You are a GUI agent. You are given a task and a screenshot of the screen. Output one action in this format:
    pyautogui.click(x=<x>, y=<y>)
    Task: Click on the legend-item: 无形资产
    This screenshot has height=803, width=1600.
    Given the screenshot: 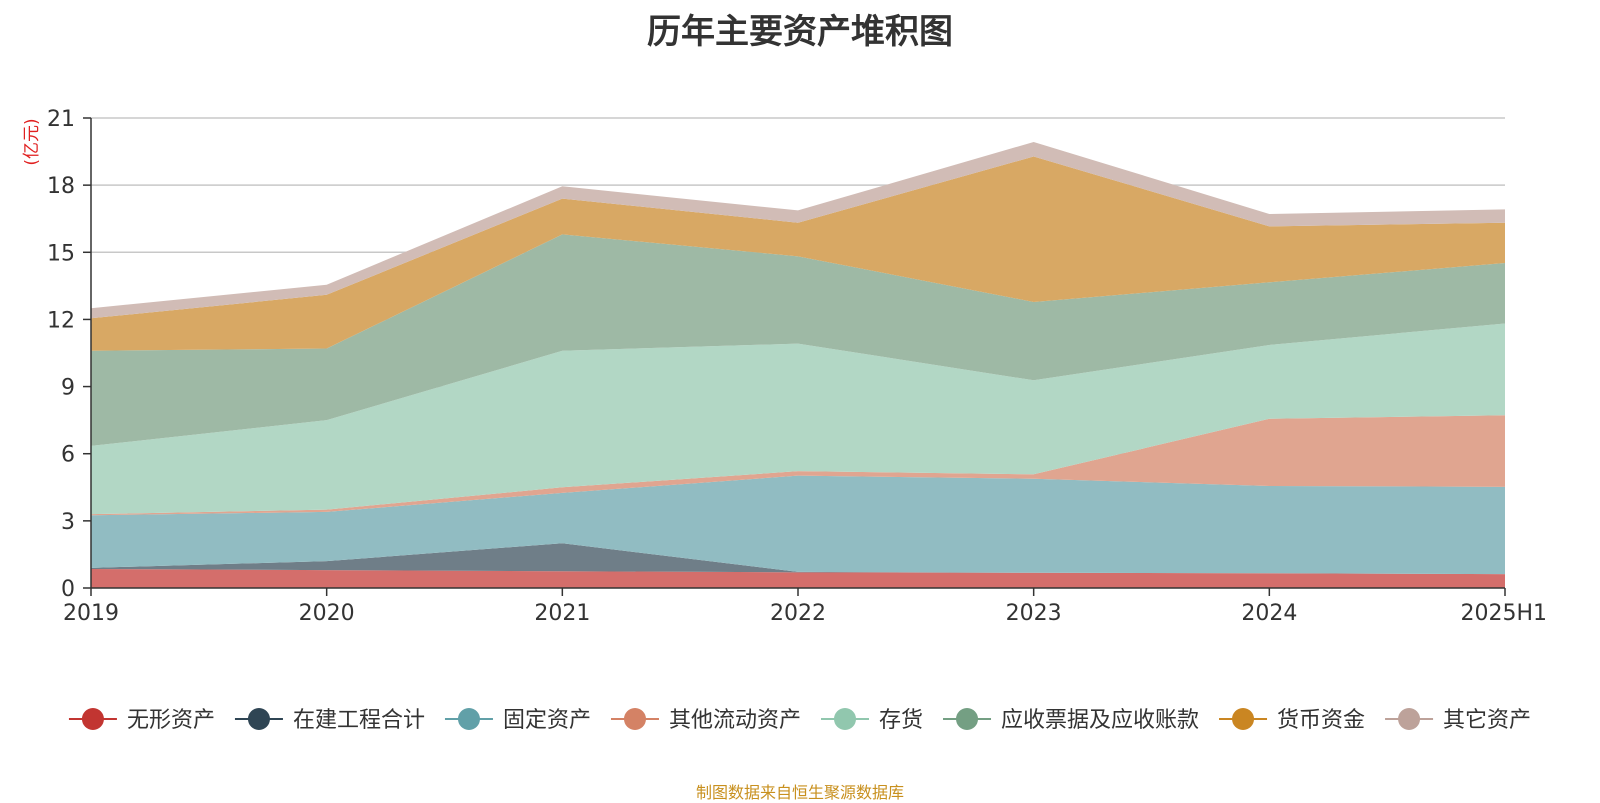 What is the action you would take?
    pyautogui.click(x=141, y=720)
    